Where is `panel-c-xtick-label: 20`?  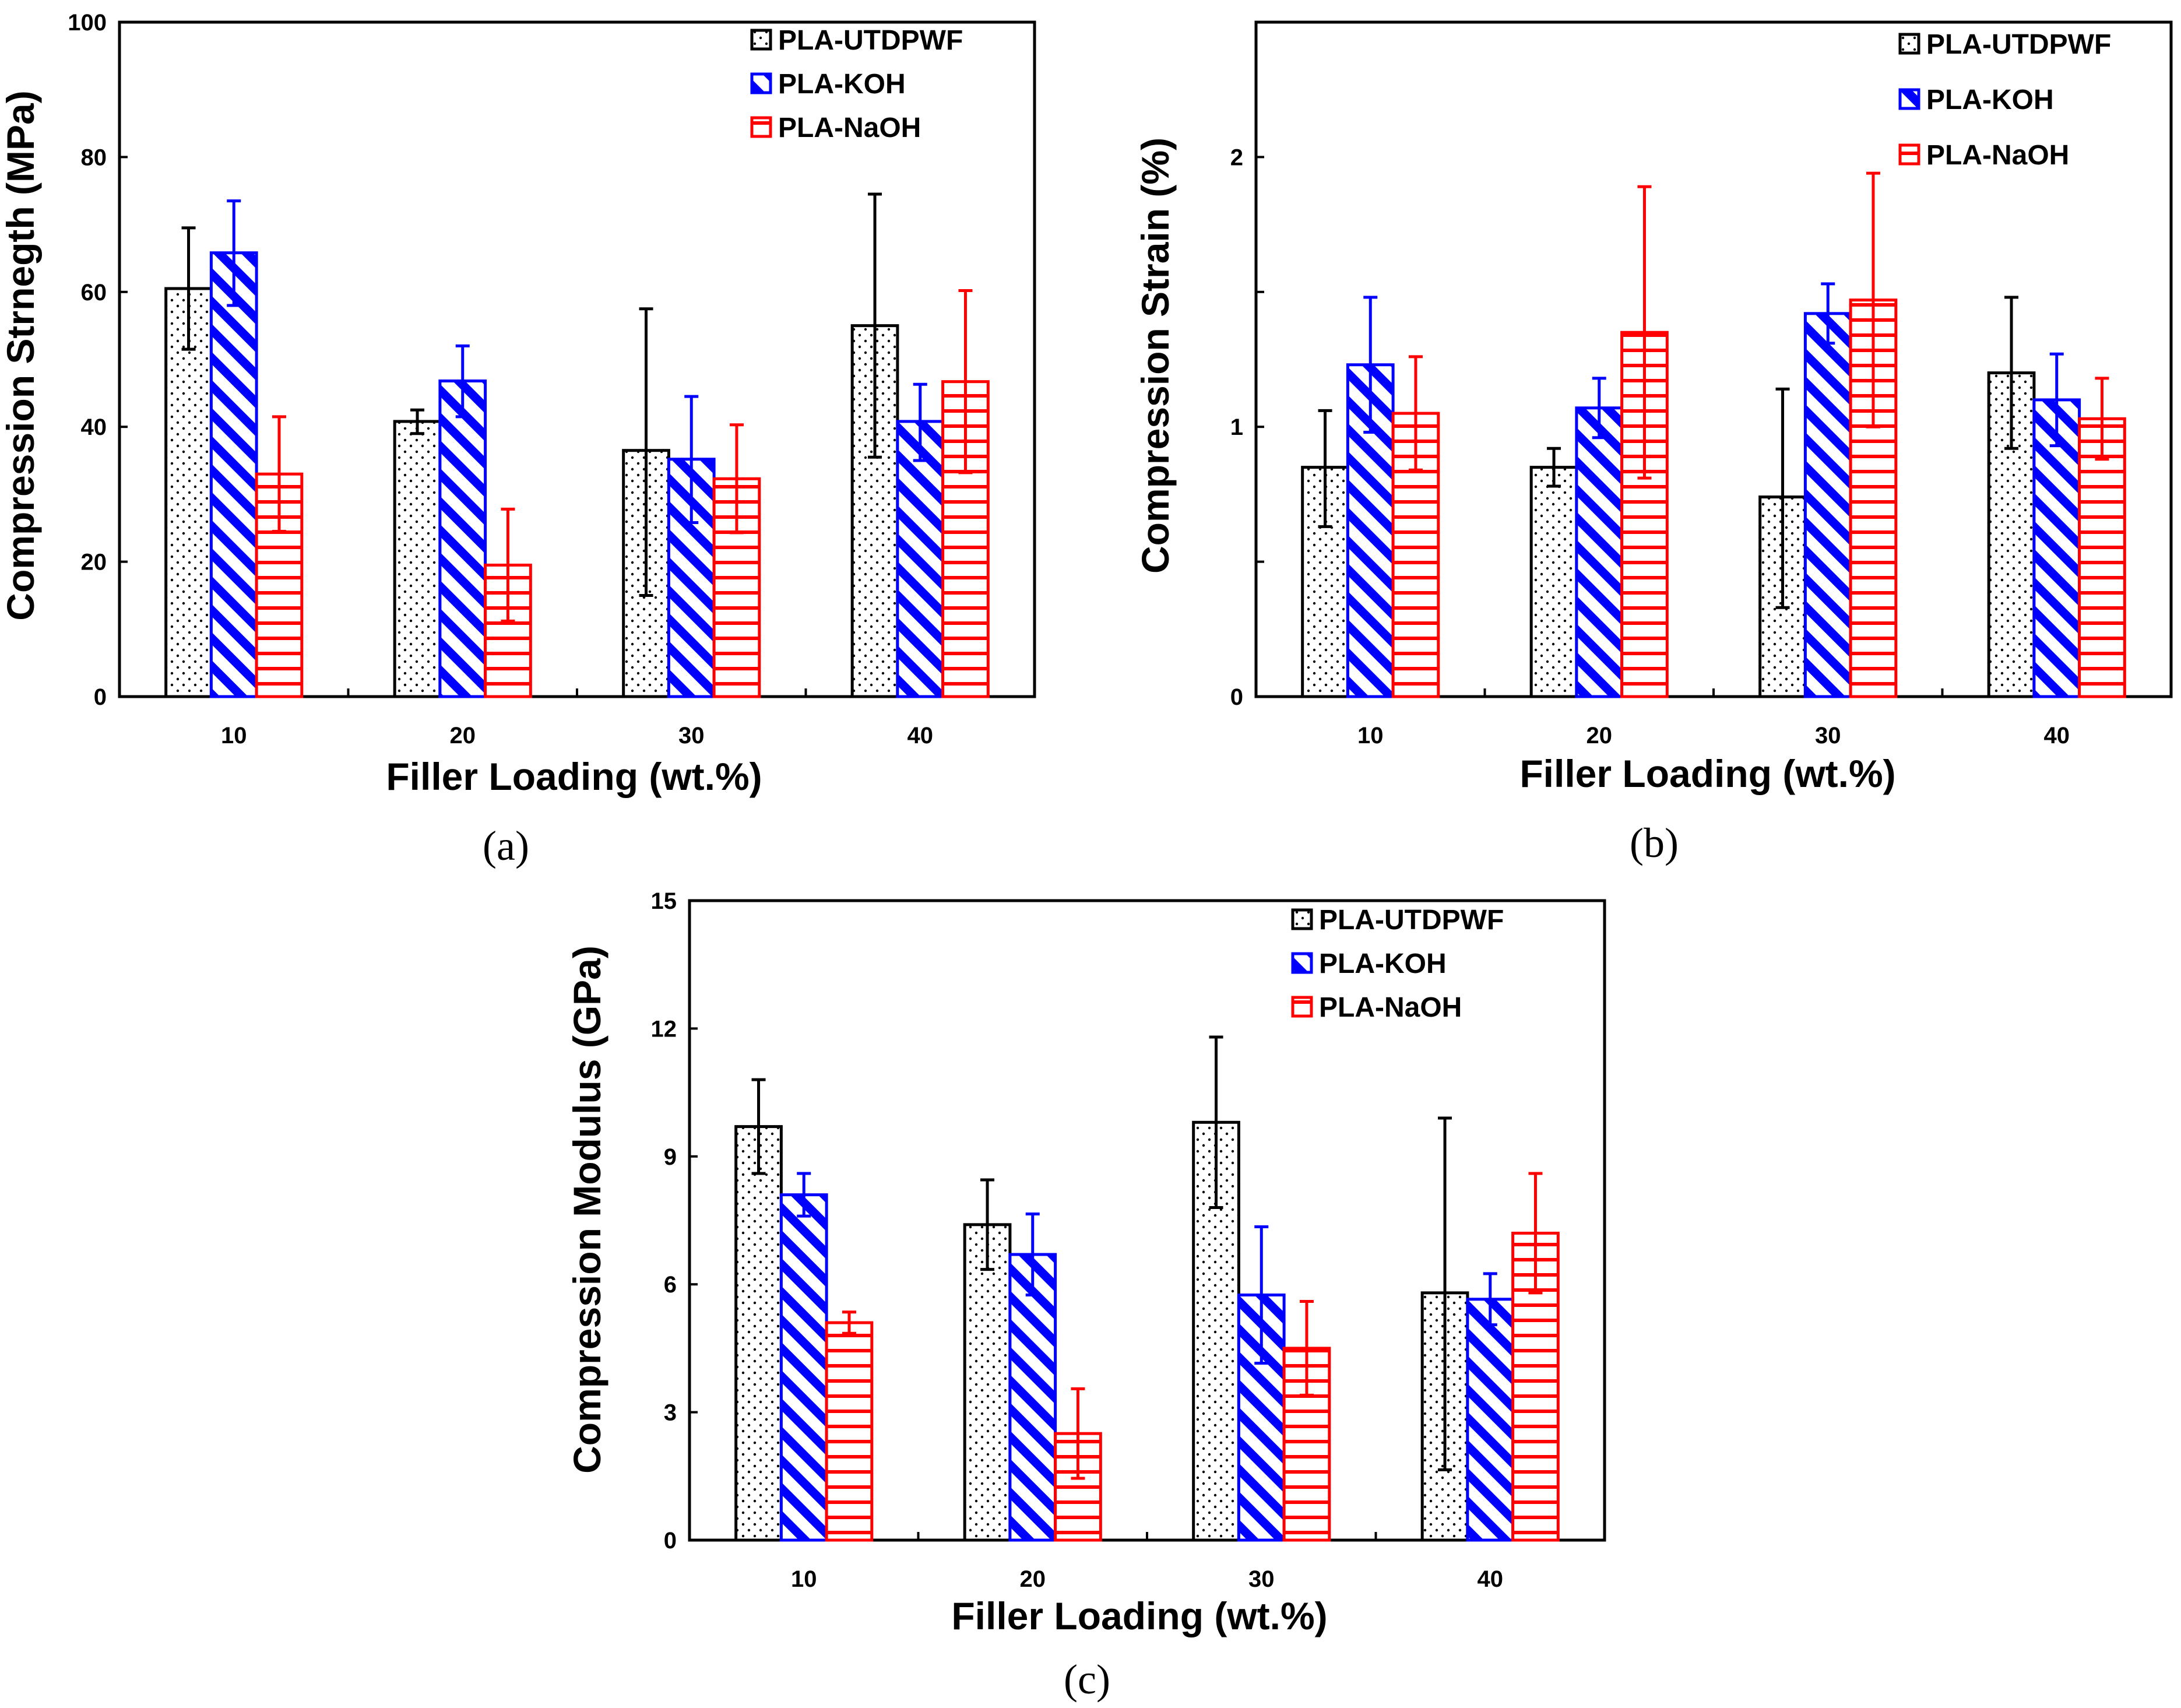
panel-c-xtick-label: 20 is located at coordinates (1033, 1579).